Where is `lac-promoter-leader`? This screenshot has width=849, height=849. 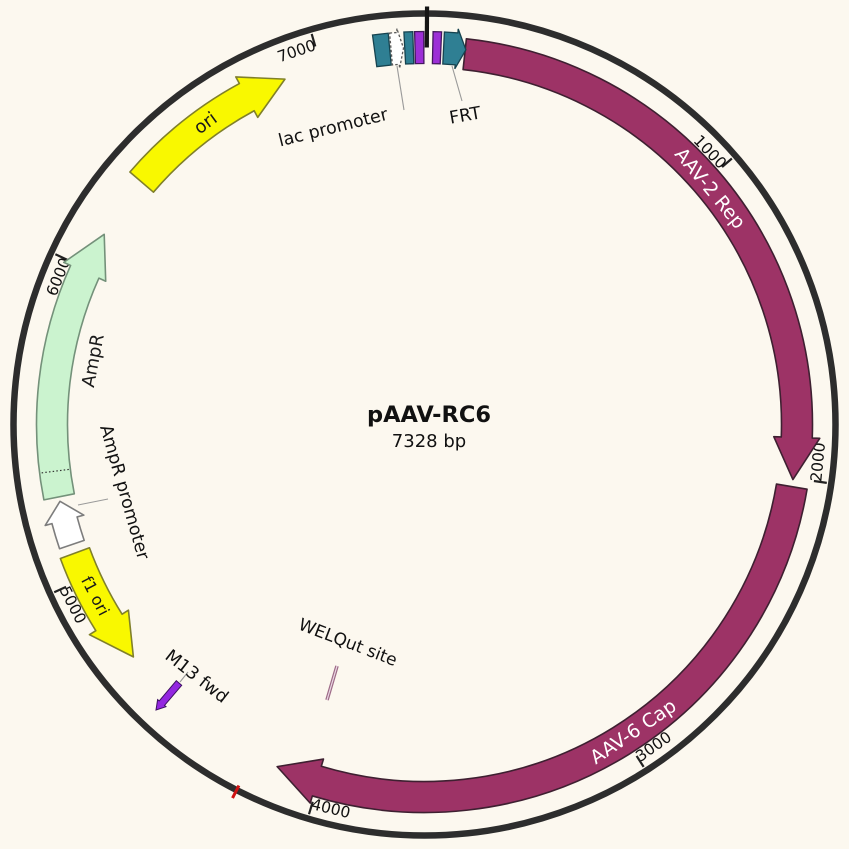 lac-promoter-leader is located at coordinates (400, 88).